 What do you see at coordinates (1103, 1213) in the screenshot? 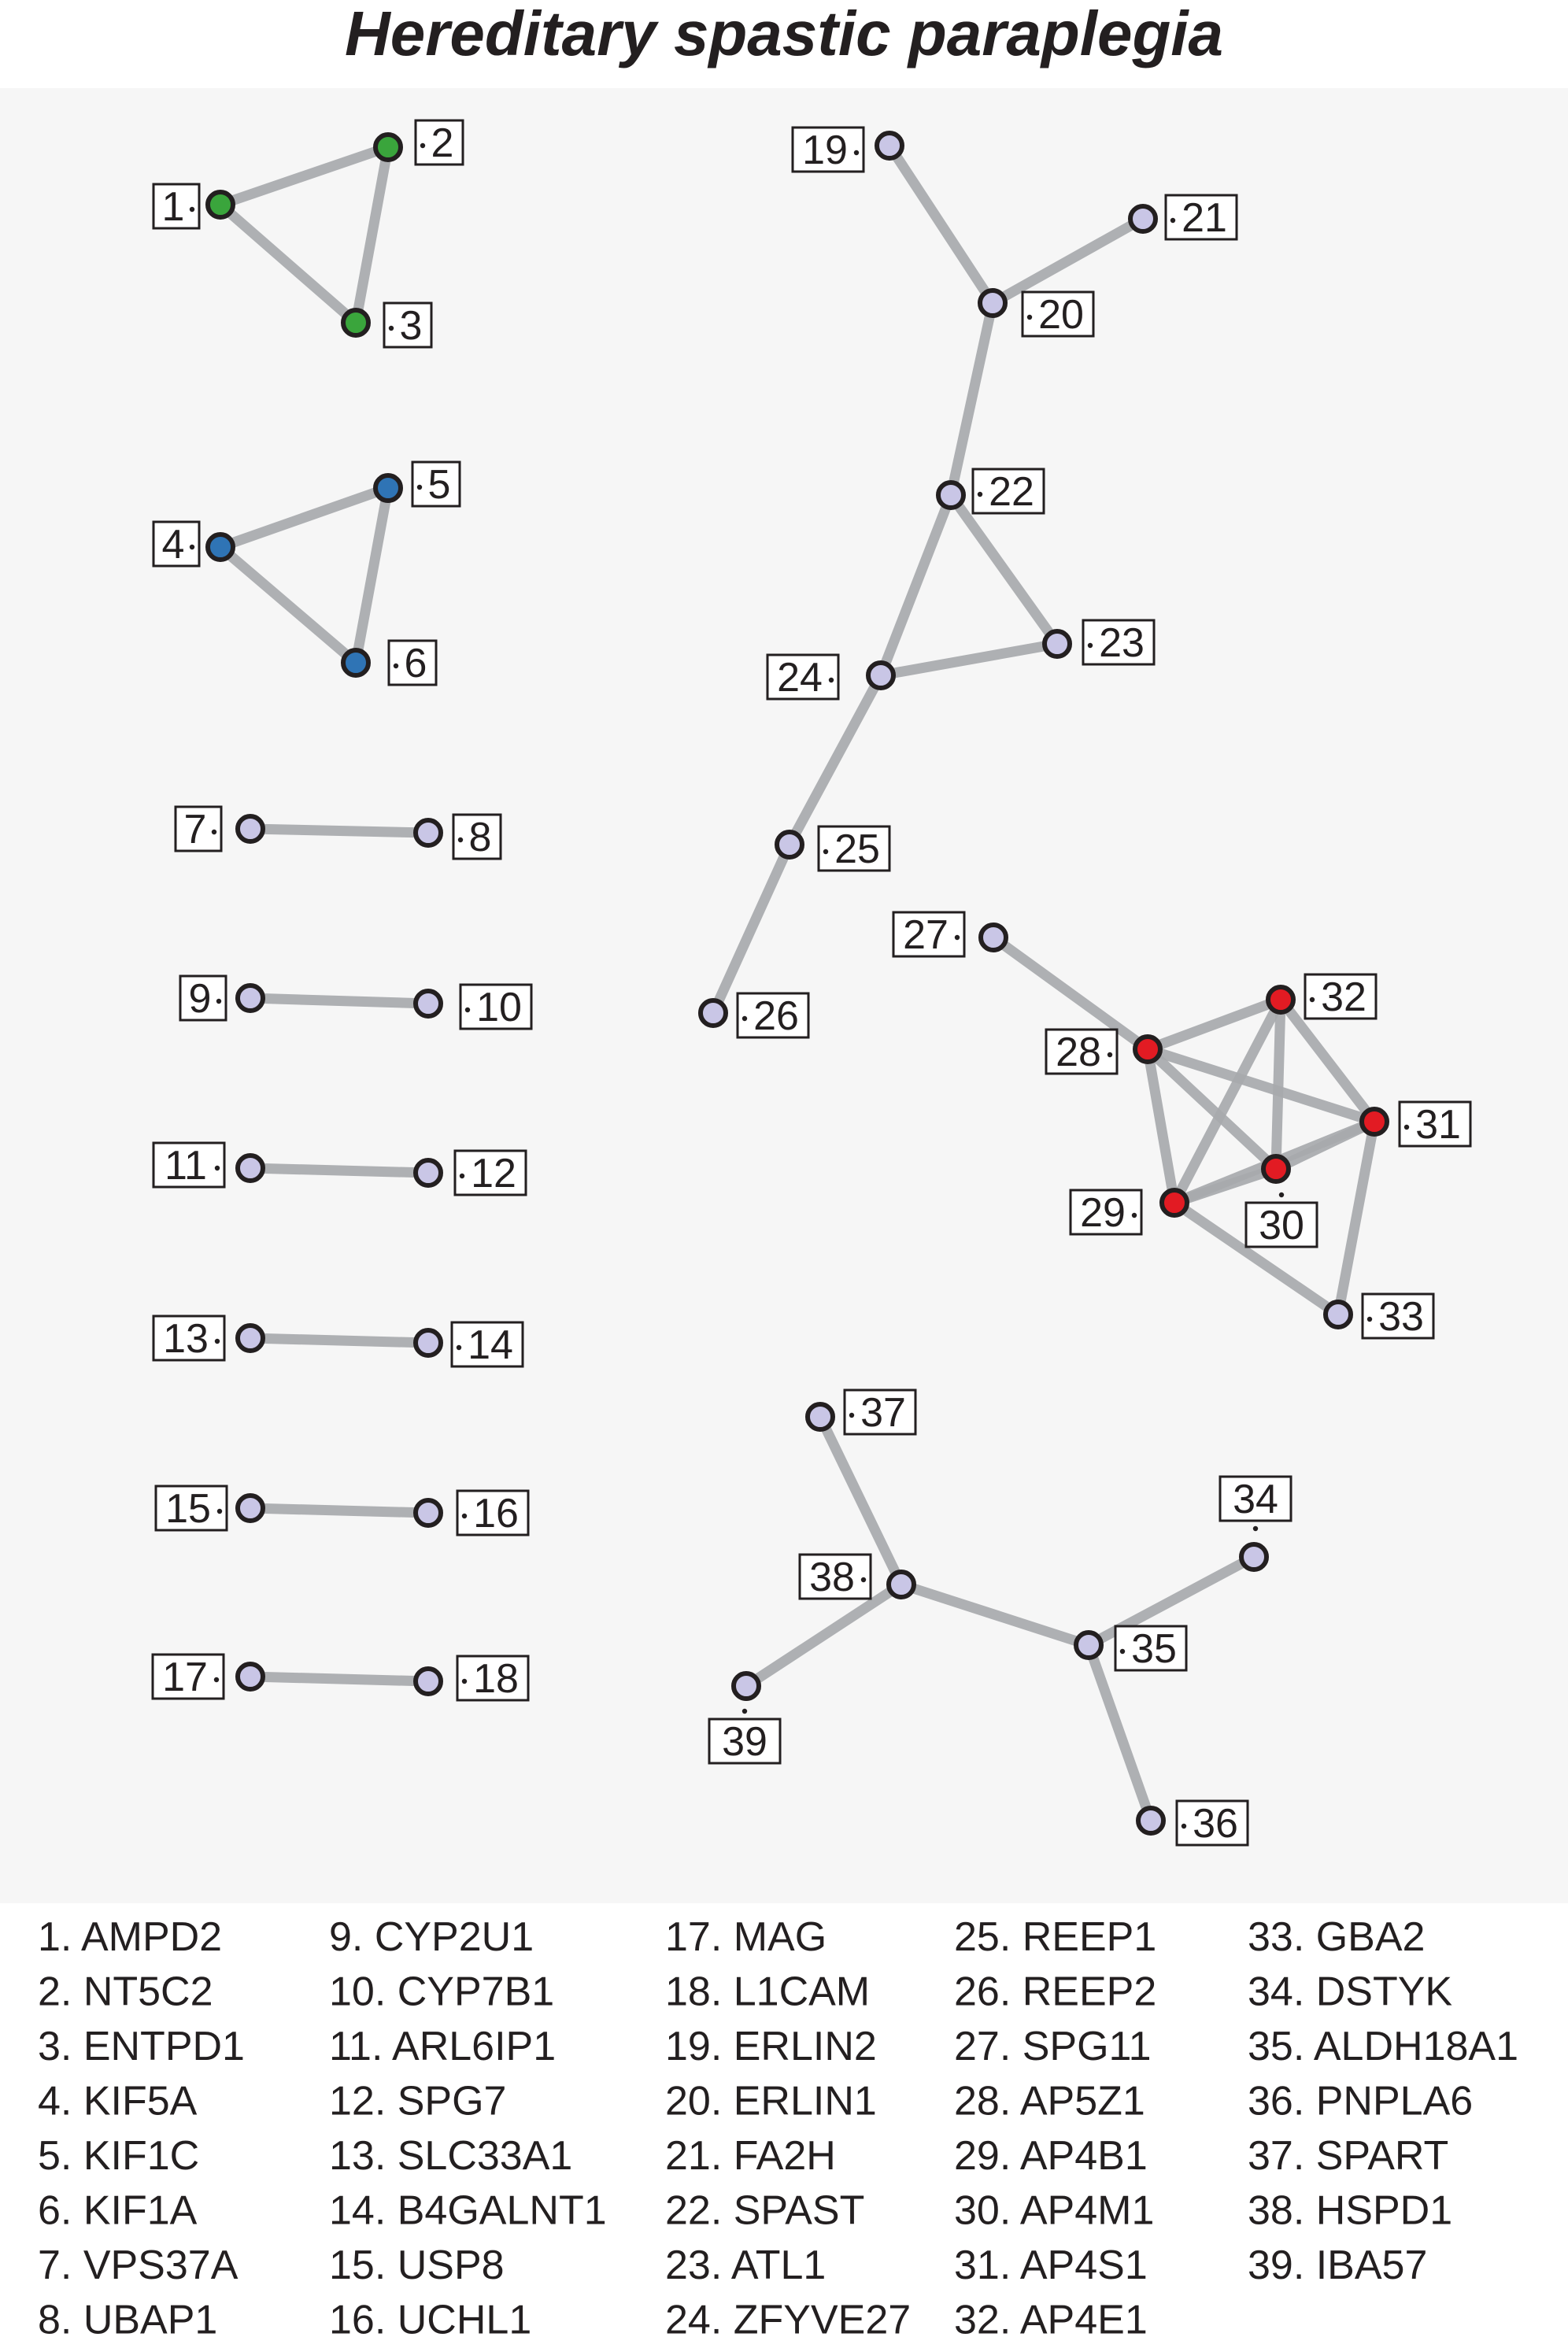
I see `label-number: 29` at bounding box center [1103, 1213].